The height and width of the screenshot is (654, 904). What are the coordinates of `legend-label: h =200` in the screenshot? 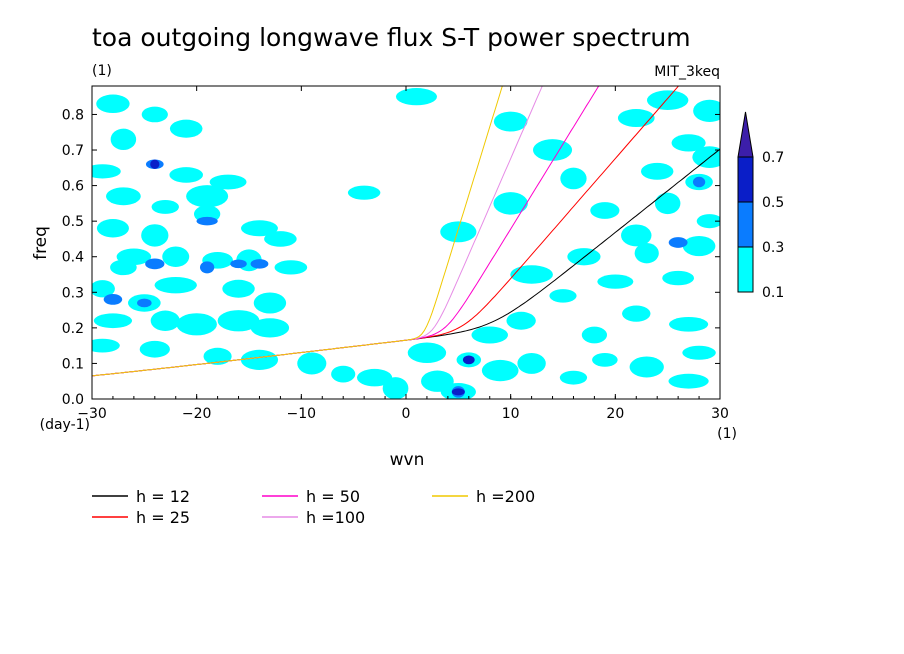 It's located at (505, 496).